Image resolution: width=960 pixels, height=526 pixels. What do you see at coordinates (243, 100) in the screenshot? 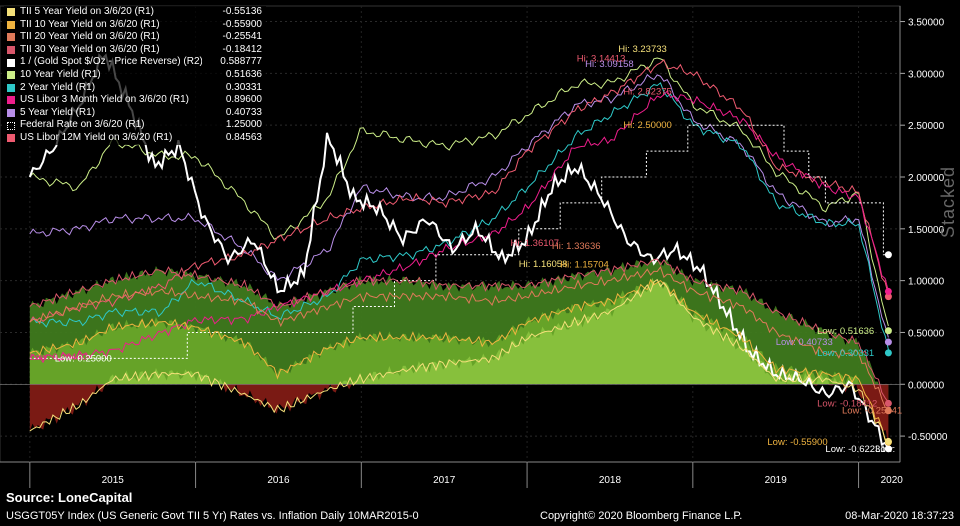
I see `legend-series-value: 0.89600` at bounding box center [243, 100].